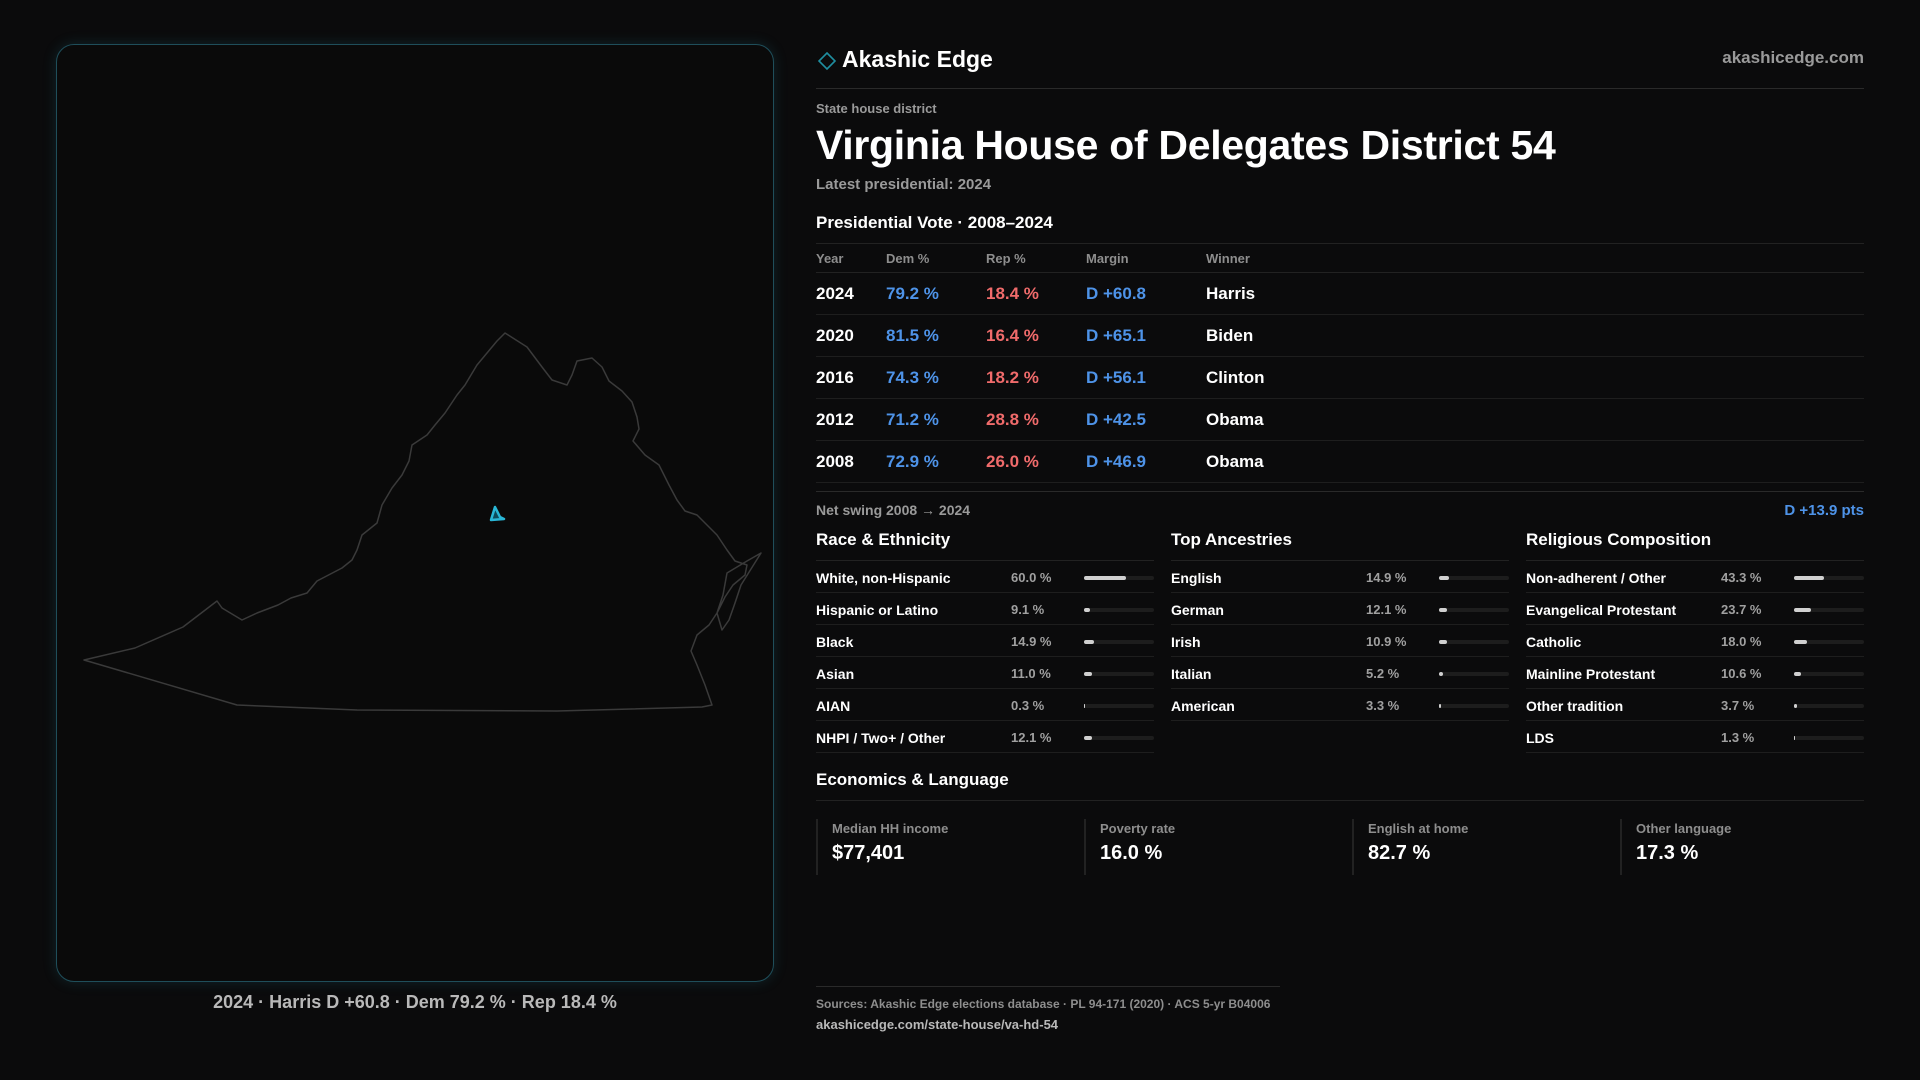 The image size is (1920, 1080). What do you see at coordinates (1138, 828) in the screenshot?
I see `stat-label: Poverty rate` at bounding box center [1138, 828].